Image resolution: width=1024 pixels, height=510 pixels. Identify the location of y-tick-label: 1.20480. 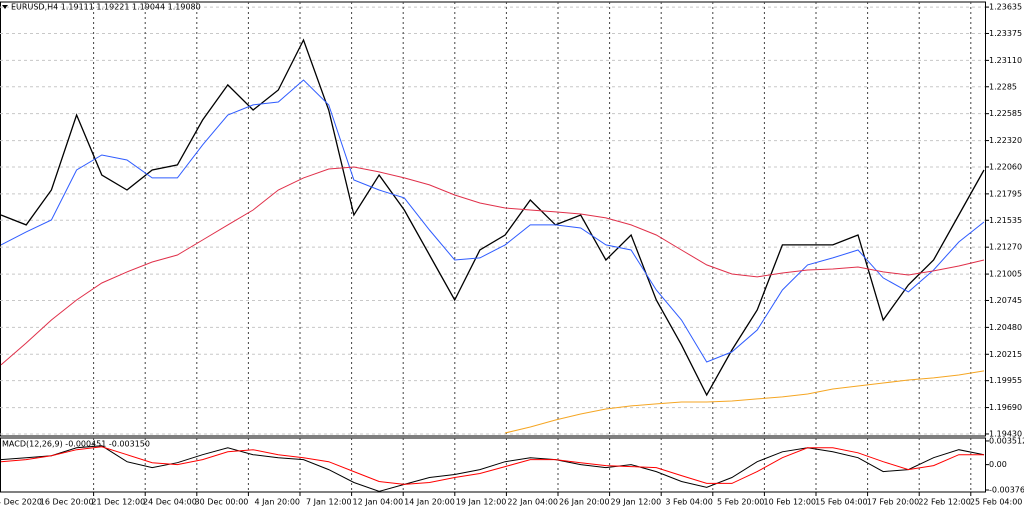
(1005, 327).